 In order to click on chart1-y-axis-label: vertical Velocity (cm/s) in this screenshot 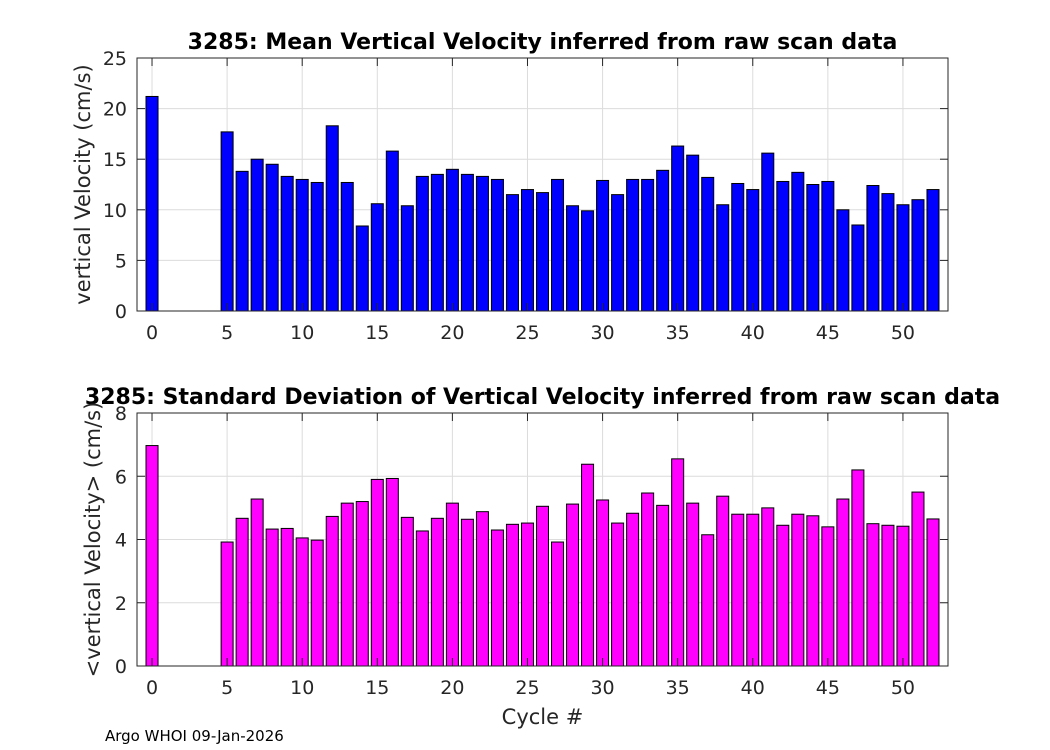, I will do `click(83, 184)`.